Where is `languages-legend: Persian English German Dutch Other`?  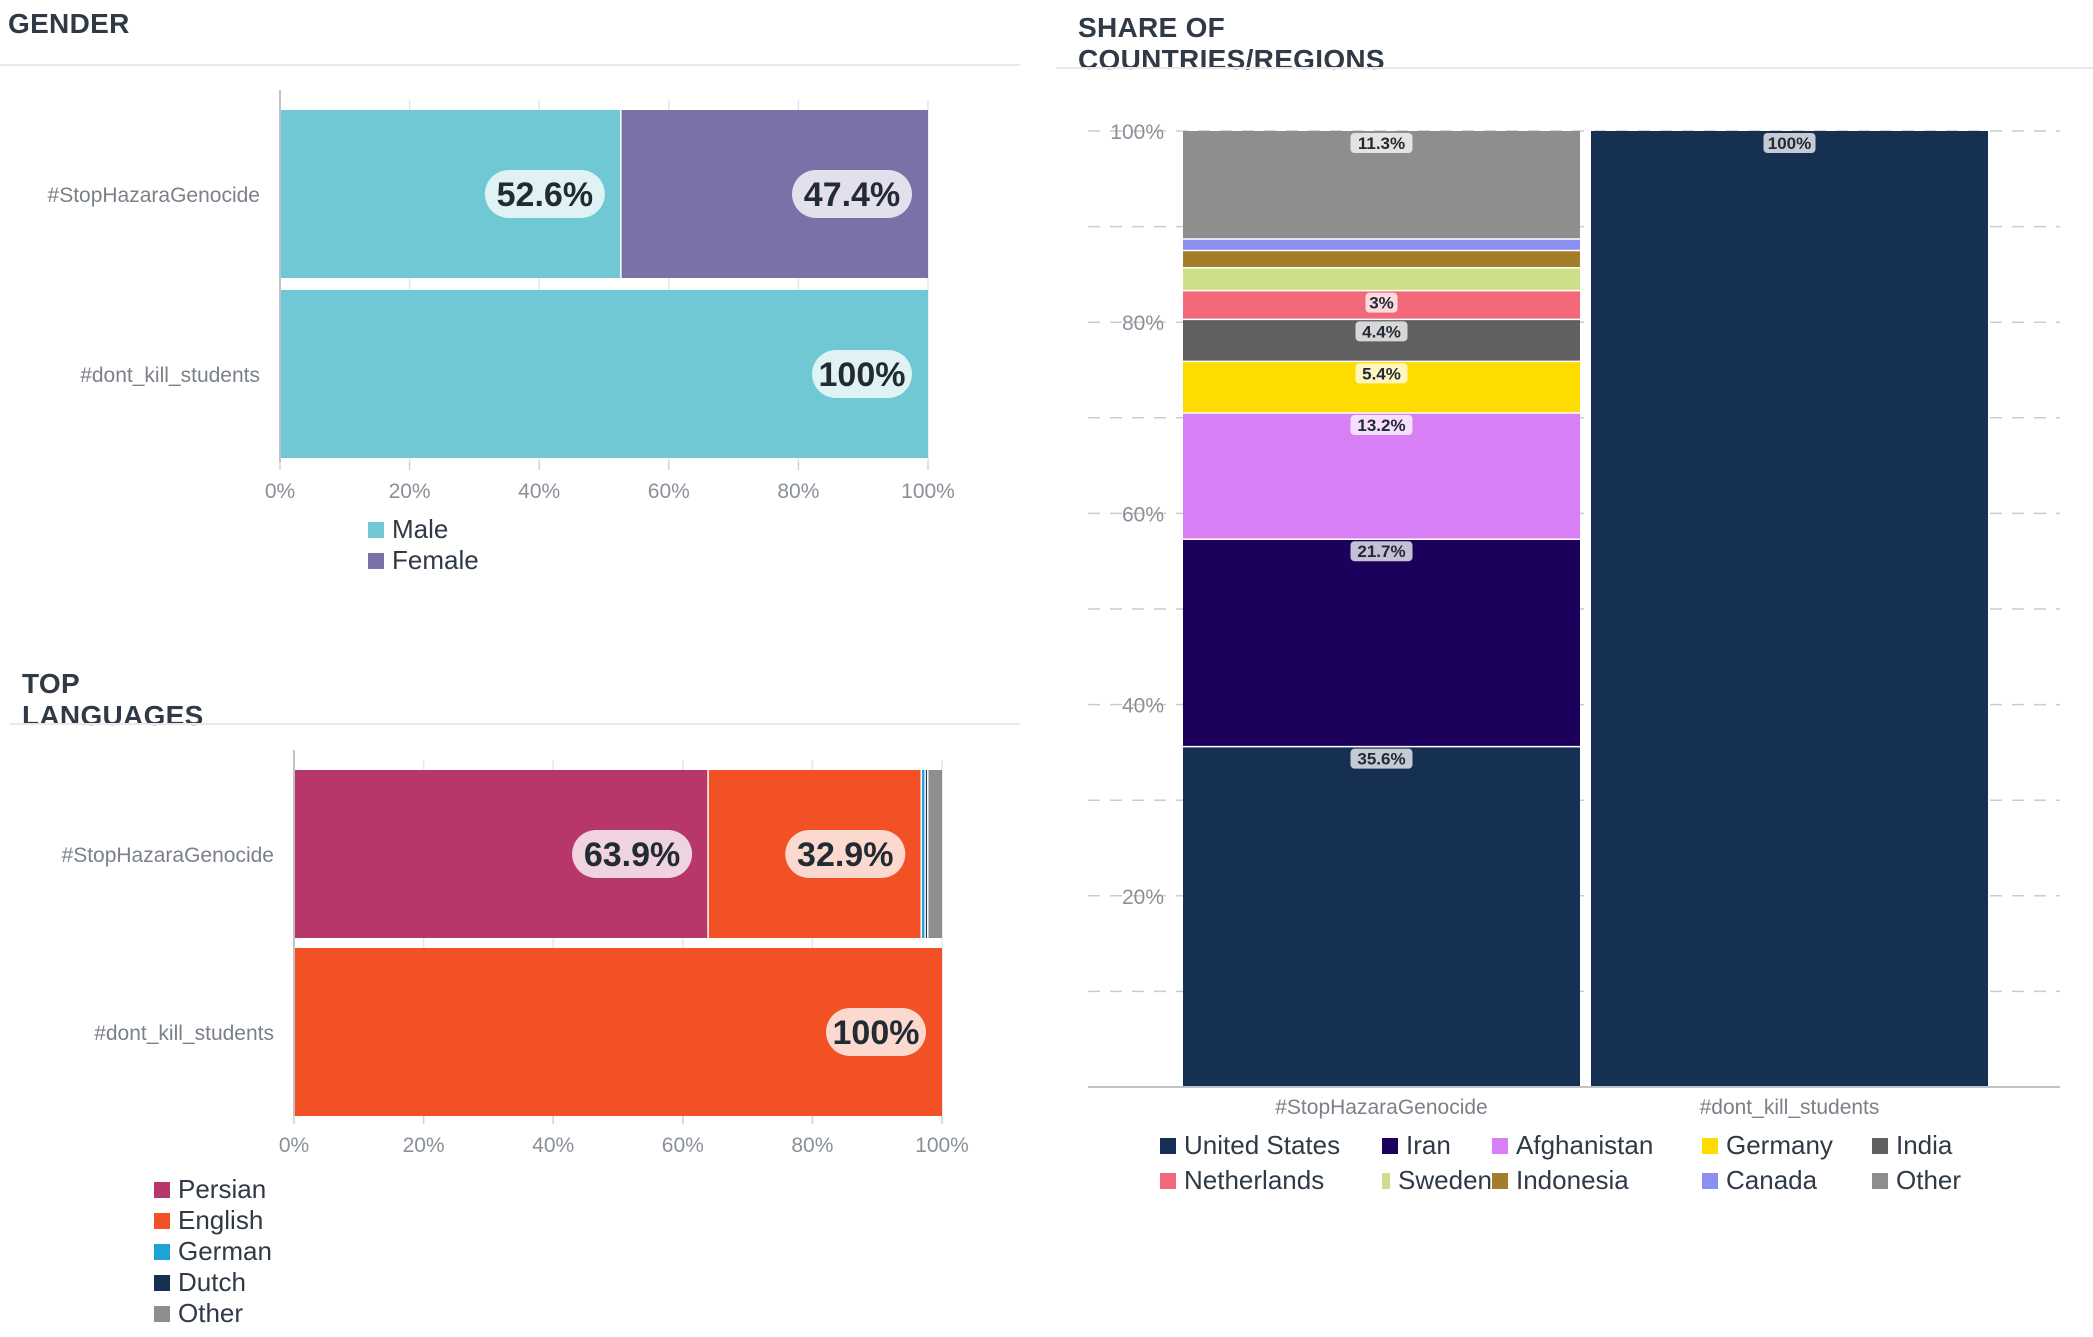 languages-legend: Persian English German Dutch Other is located at coordinates (235, 1251).